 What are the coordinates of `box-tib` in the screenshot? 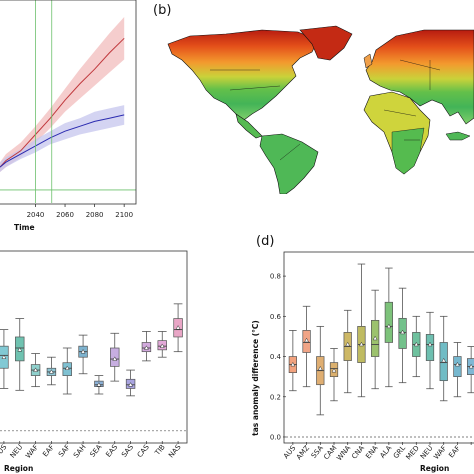 It's located at (162, 344).